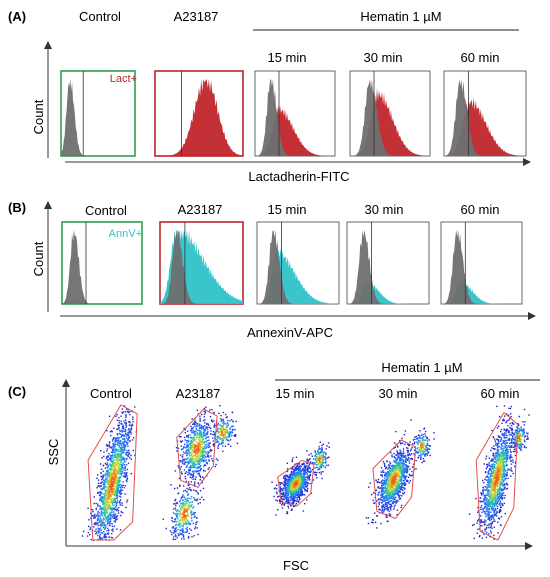  I want to click on panel-c-group-label: Hematin 1 µM, so click(421, 367).